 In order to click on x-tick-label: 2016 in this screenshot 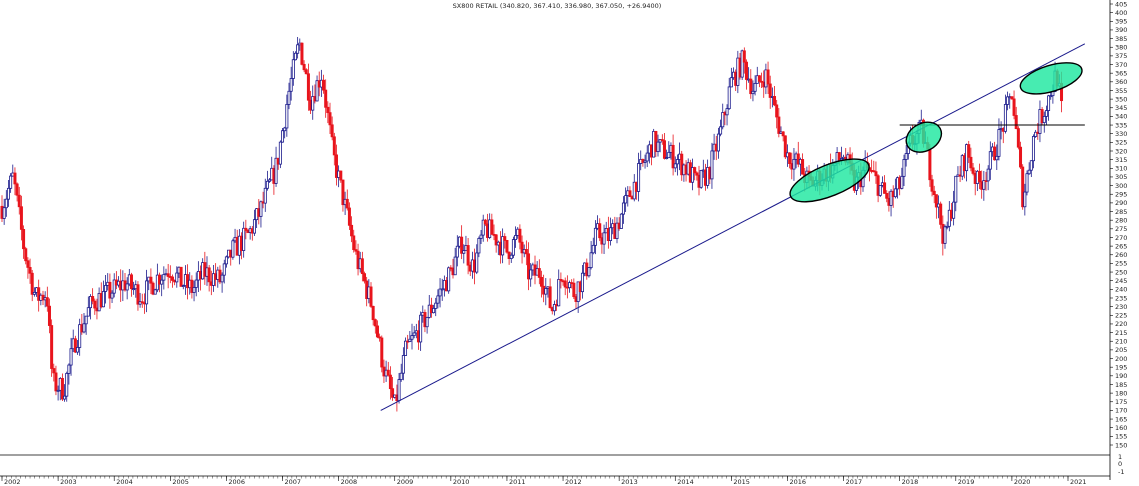, I will do `click(797, 482)`.